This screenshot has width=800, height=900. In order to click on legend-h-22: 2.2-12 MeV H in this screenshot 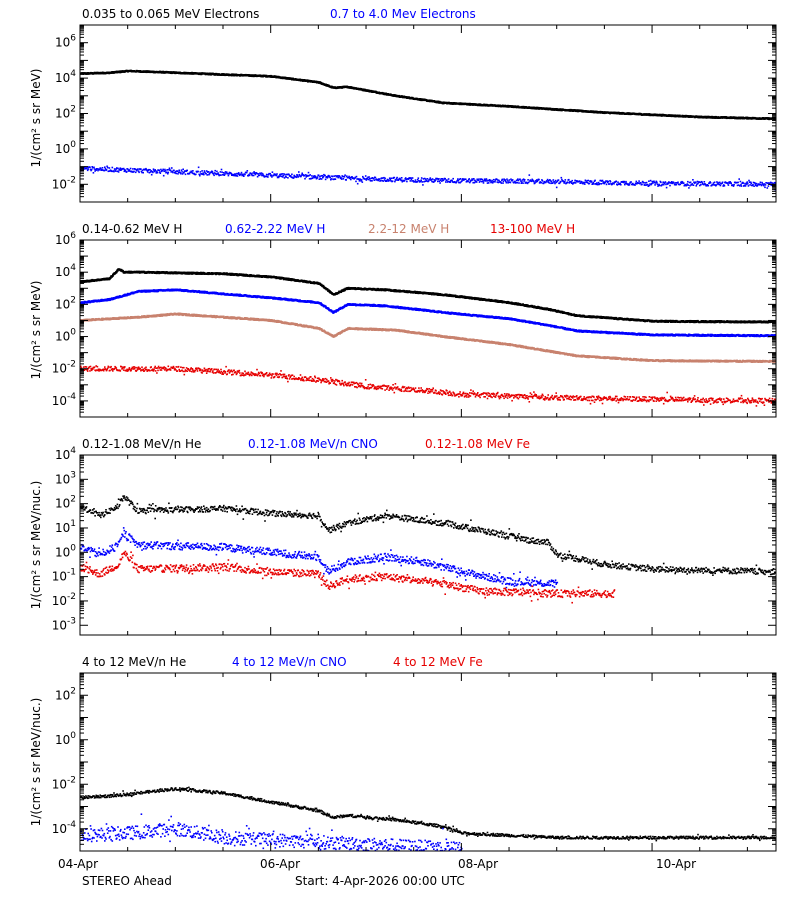, I will do `click(408, 229)`.